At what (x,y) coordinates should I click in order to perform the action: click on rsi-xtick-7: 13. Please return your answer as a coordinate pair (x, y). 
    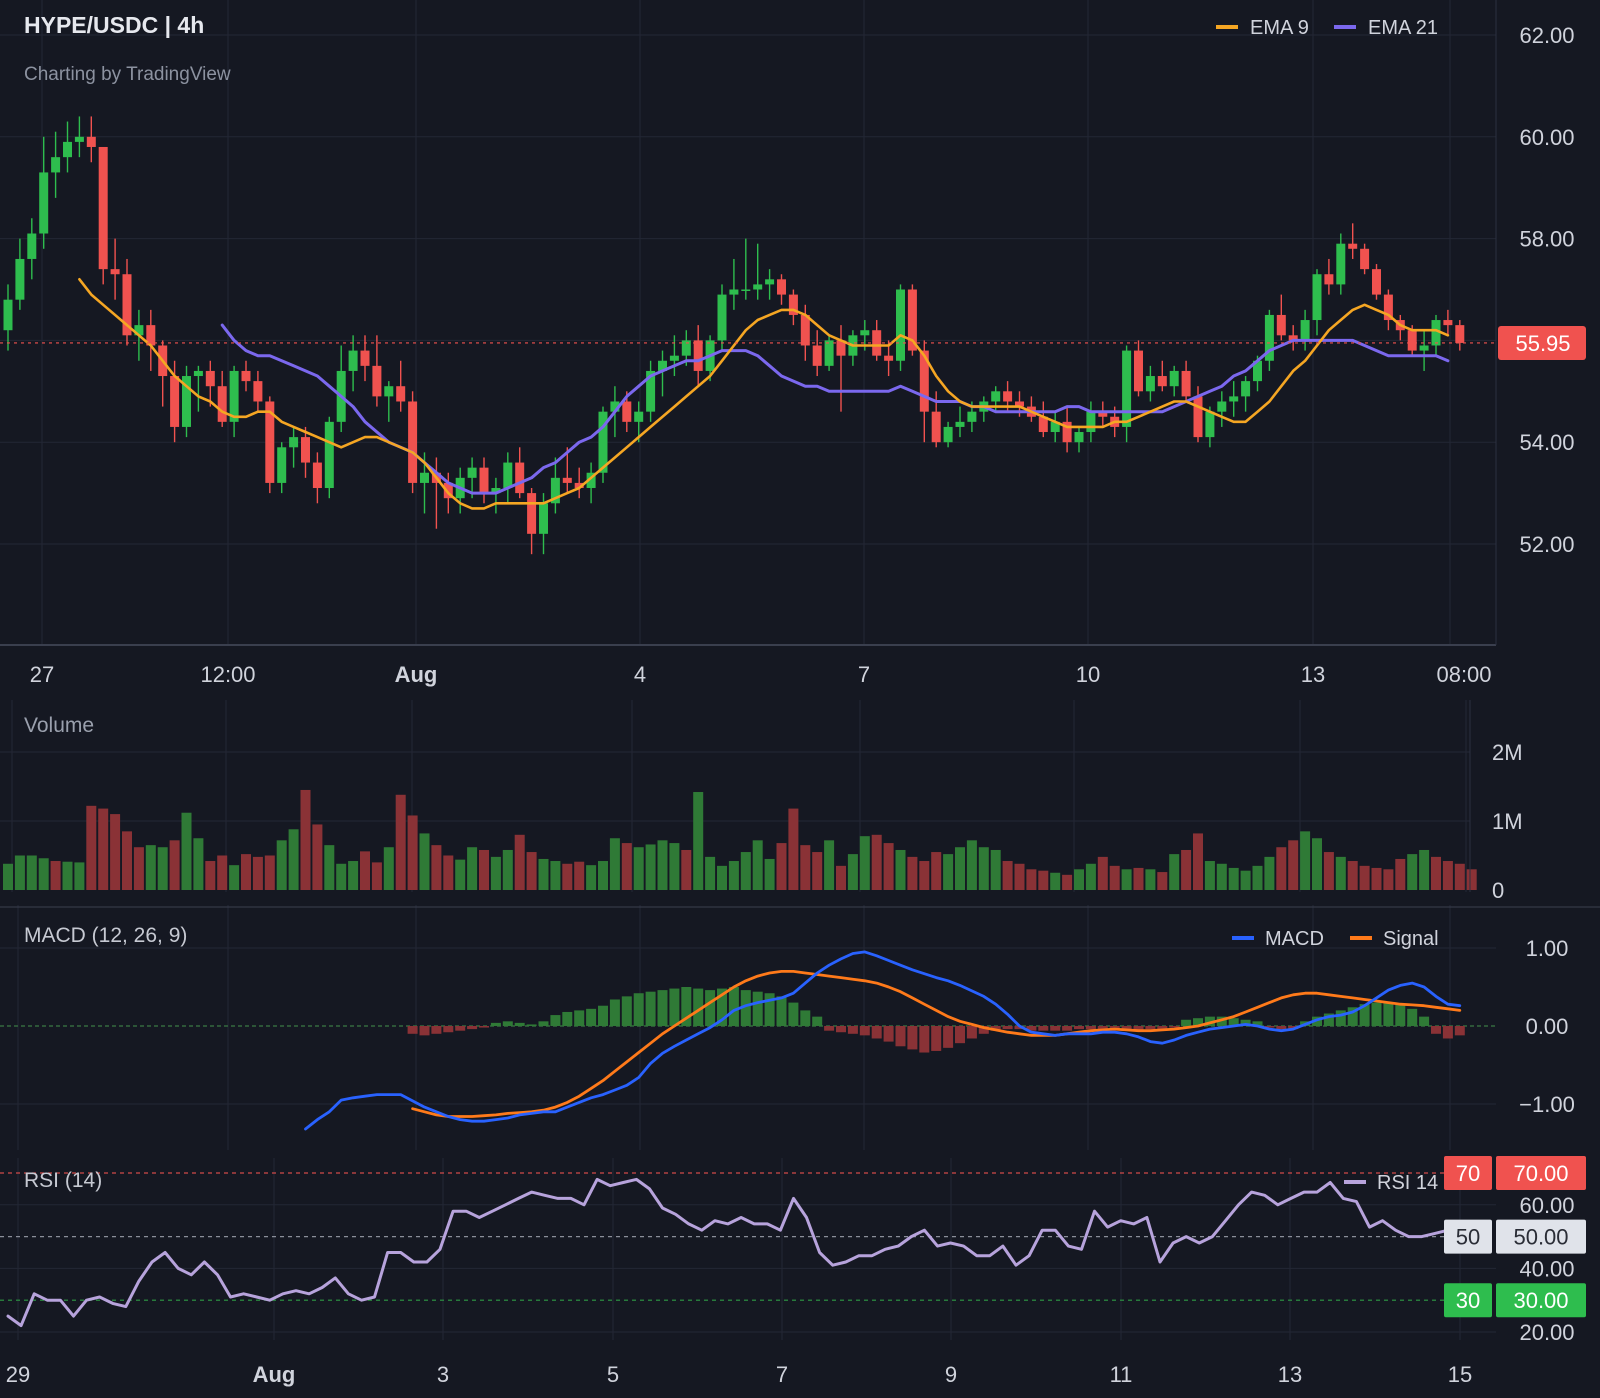
    Looking at the image, I should click on (1290, 1374).